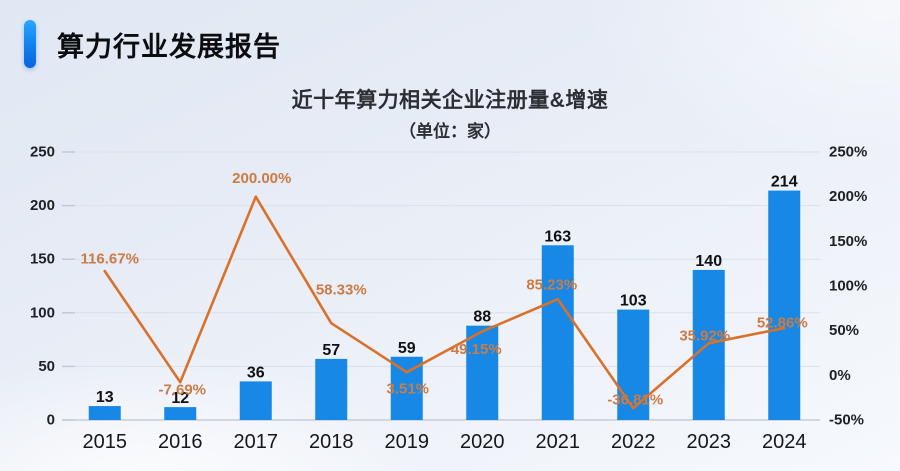 This screenshot has width=900, height=471. What do you see at coordinates (180, 398) in the screenshot?
I see `bar-value-label: 12` at bounding box center [180, 398].